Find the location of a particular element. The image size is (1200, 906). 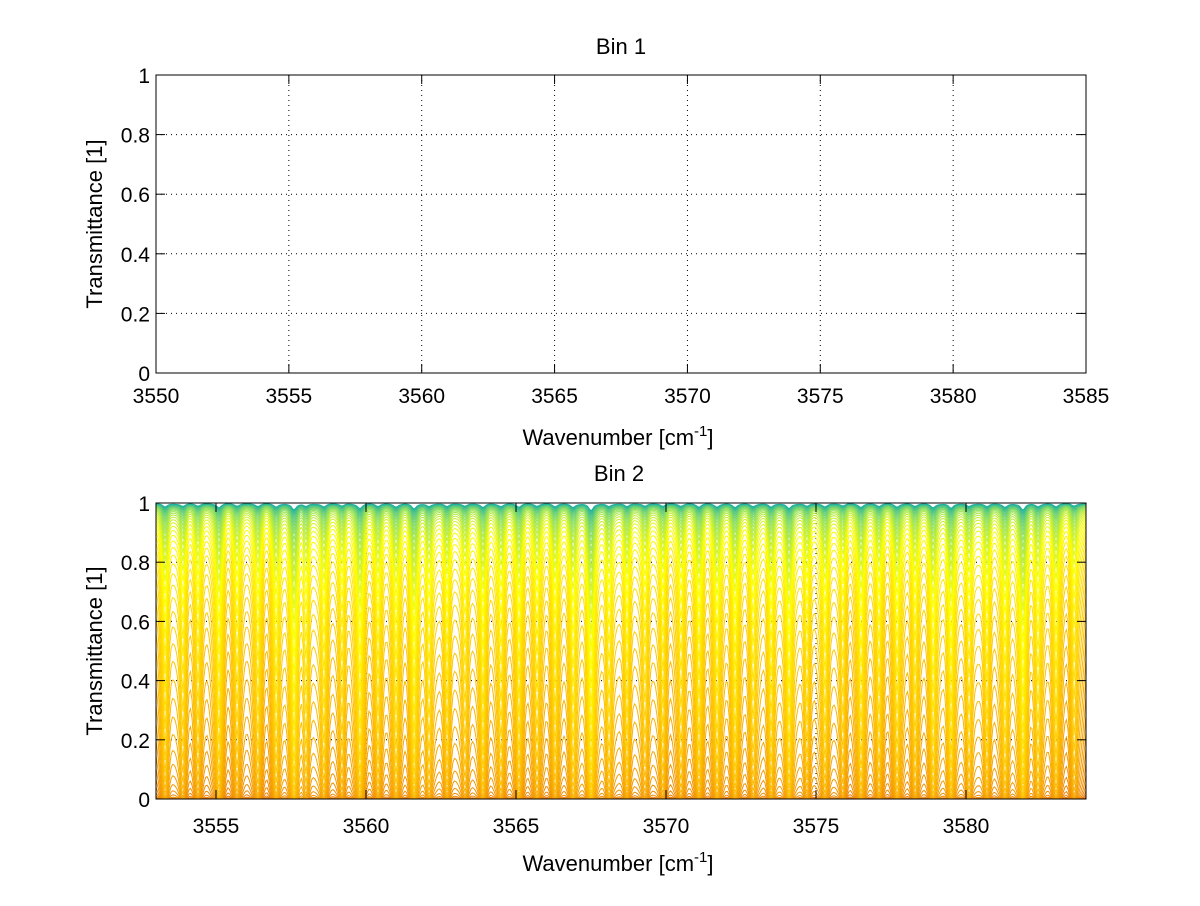

subplot-2-title: Bin 2 is located at coordinates (619, 473).